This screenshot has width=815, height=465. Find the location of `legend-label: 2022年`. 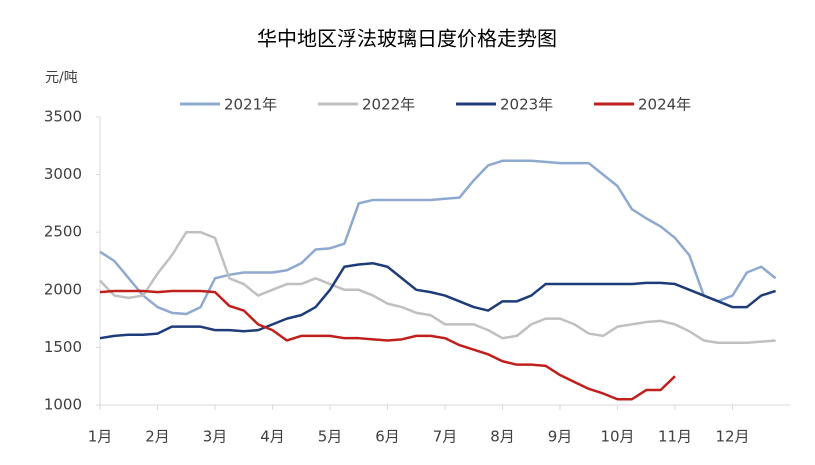

legend-label: 2022年 is located at coordinates (388, 105).